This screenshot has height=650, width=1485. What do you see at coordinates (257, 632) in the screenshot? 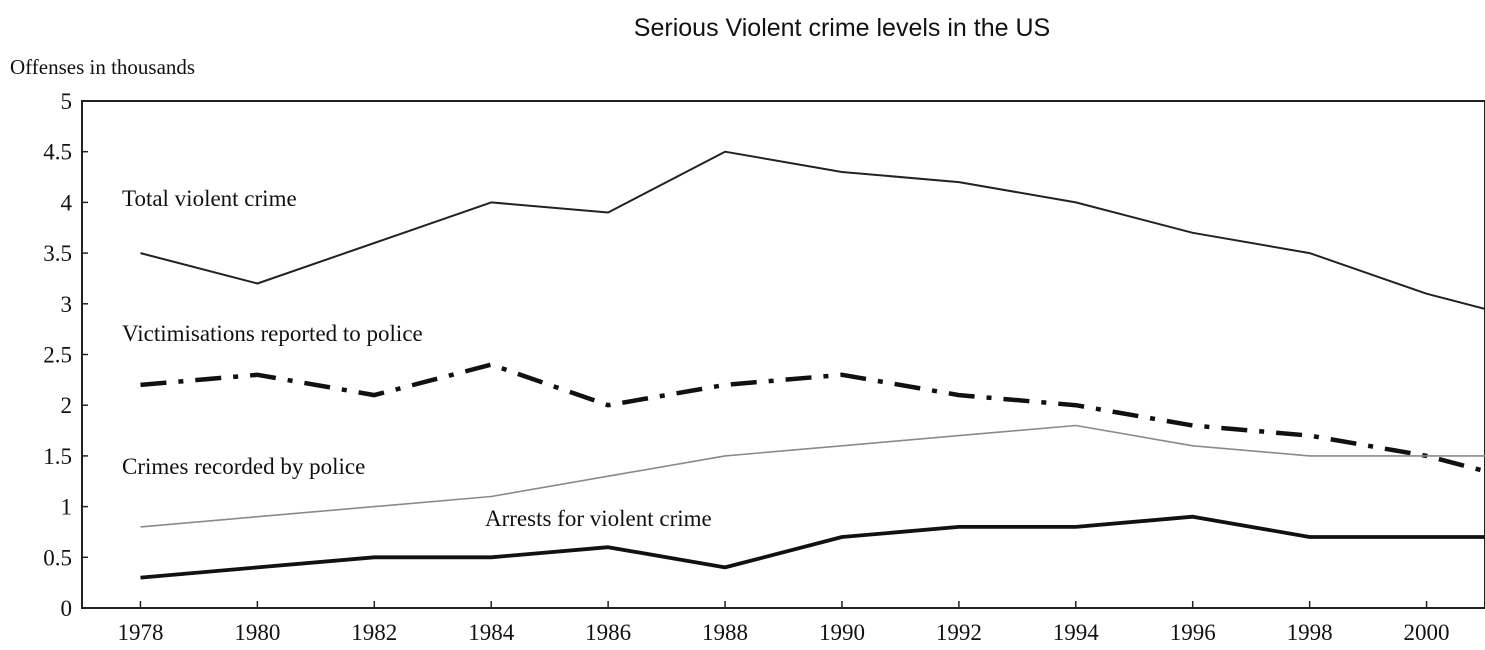
I see `x-tick-label: 1980` at bounding box center [257, 632].